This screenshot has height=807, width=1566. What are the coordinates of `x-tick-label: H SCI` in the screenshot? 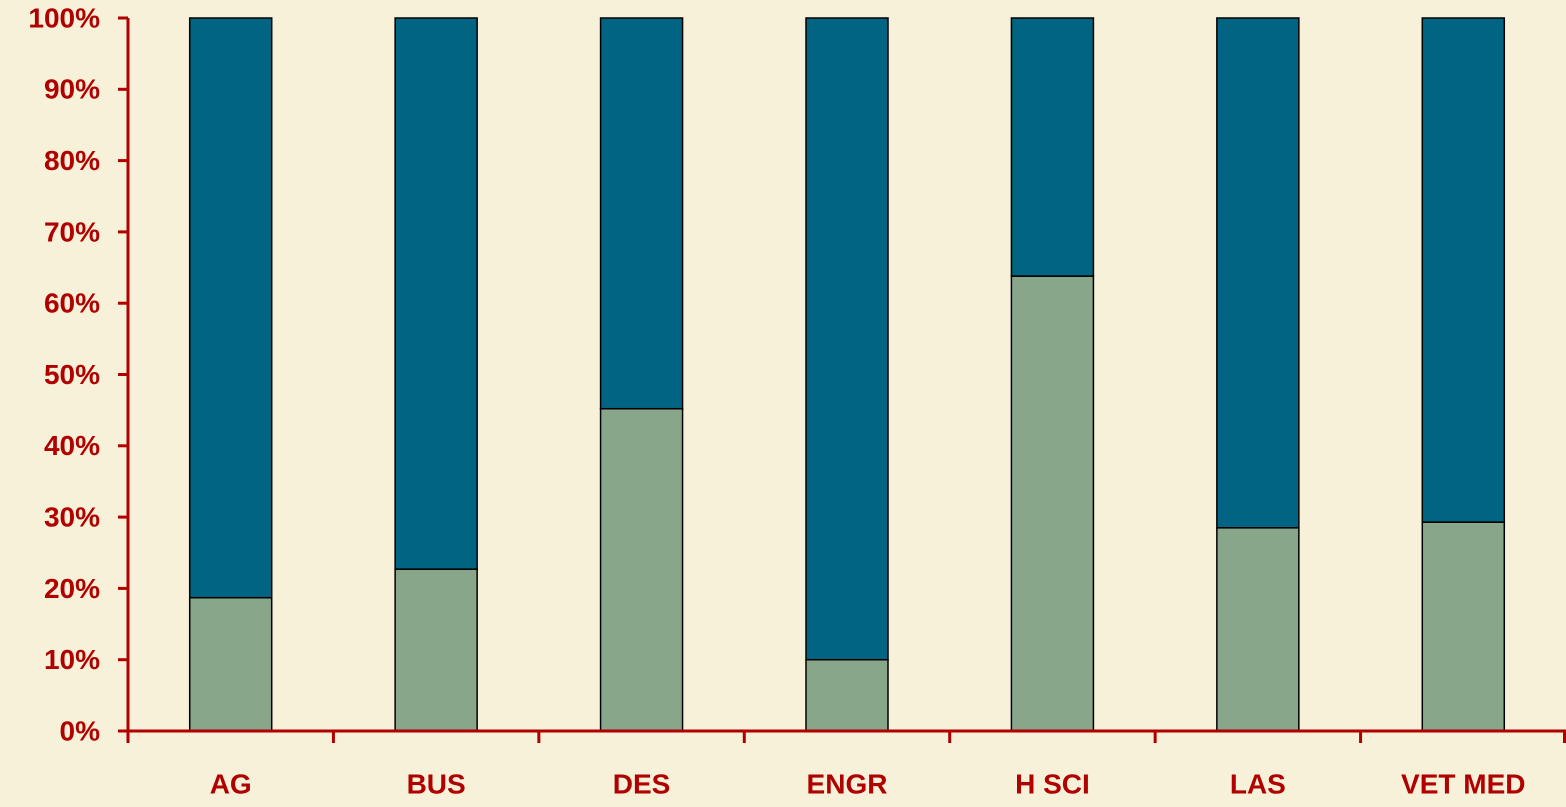 It's located at (1052, 783).